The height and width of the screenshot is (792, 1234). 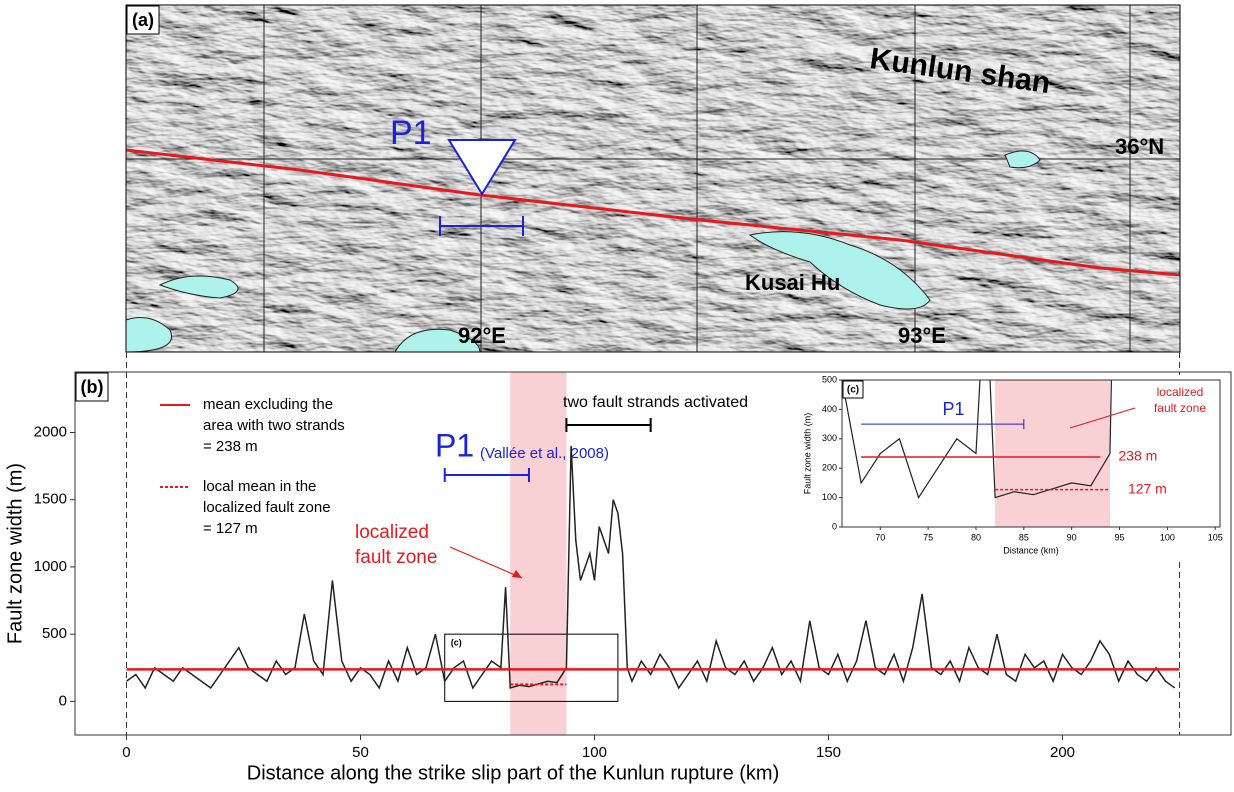 I want to click on inset-x-tick-label: 90, so click(x=1072, y=537).